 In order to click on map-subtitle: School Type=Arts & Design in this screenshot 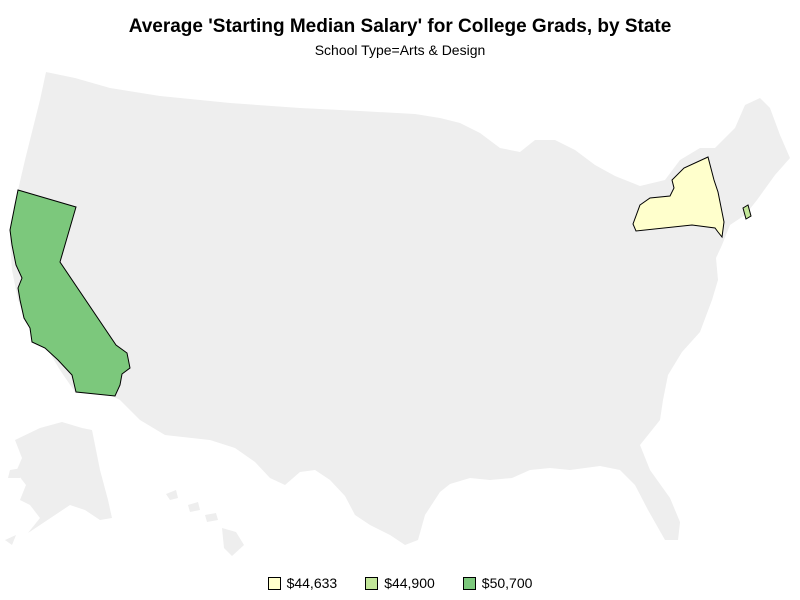, I will do `click(400, 50)`.